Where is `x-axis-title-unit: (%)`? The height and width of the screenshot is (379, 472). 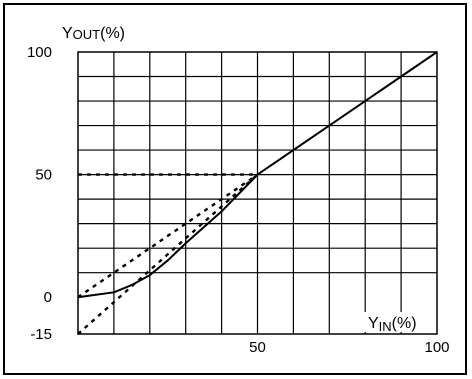 x-axis-title-unit: (%) is located at coordinates (404, 323).